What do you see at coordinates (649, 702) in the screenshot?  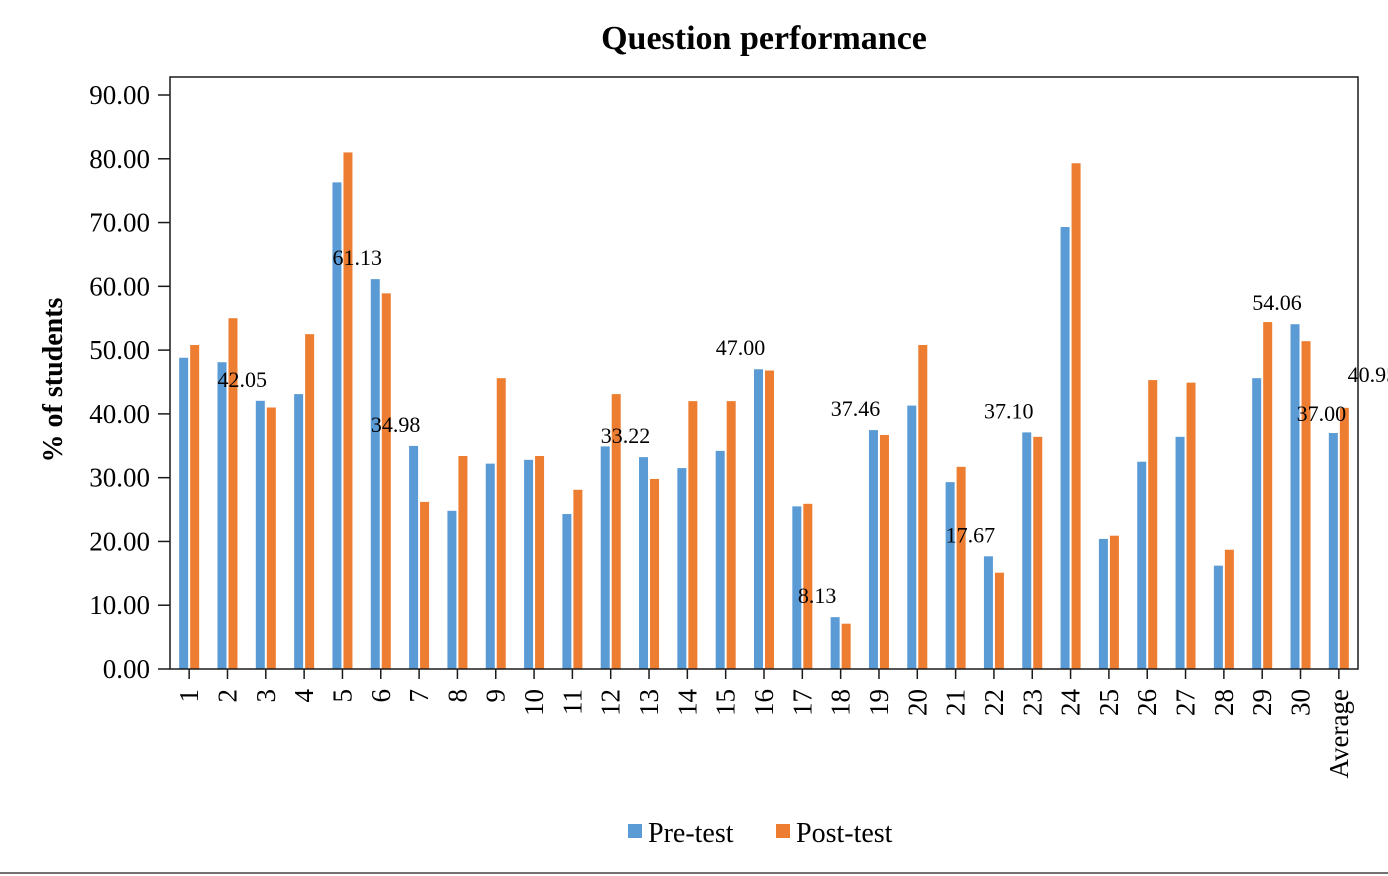 I see `x-tick-label: 13` at bounding box center [649, 702].